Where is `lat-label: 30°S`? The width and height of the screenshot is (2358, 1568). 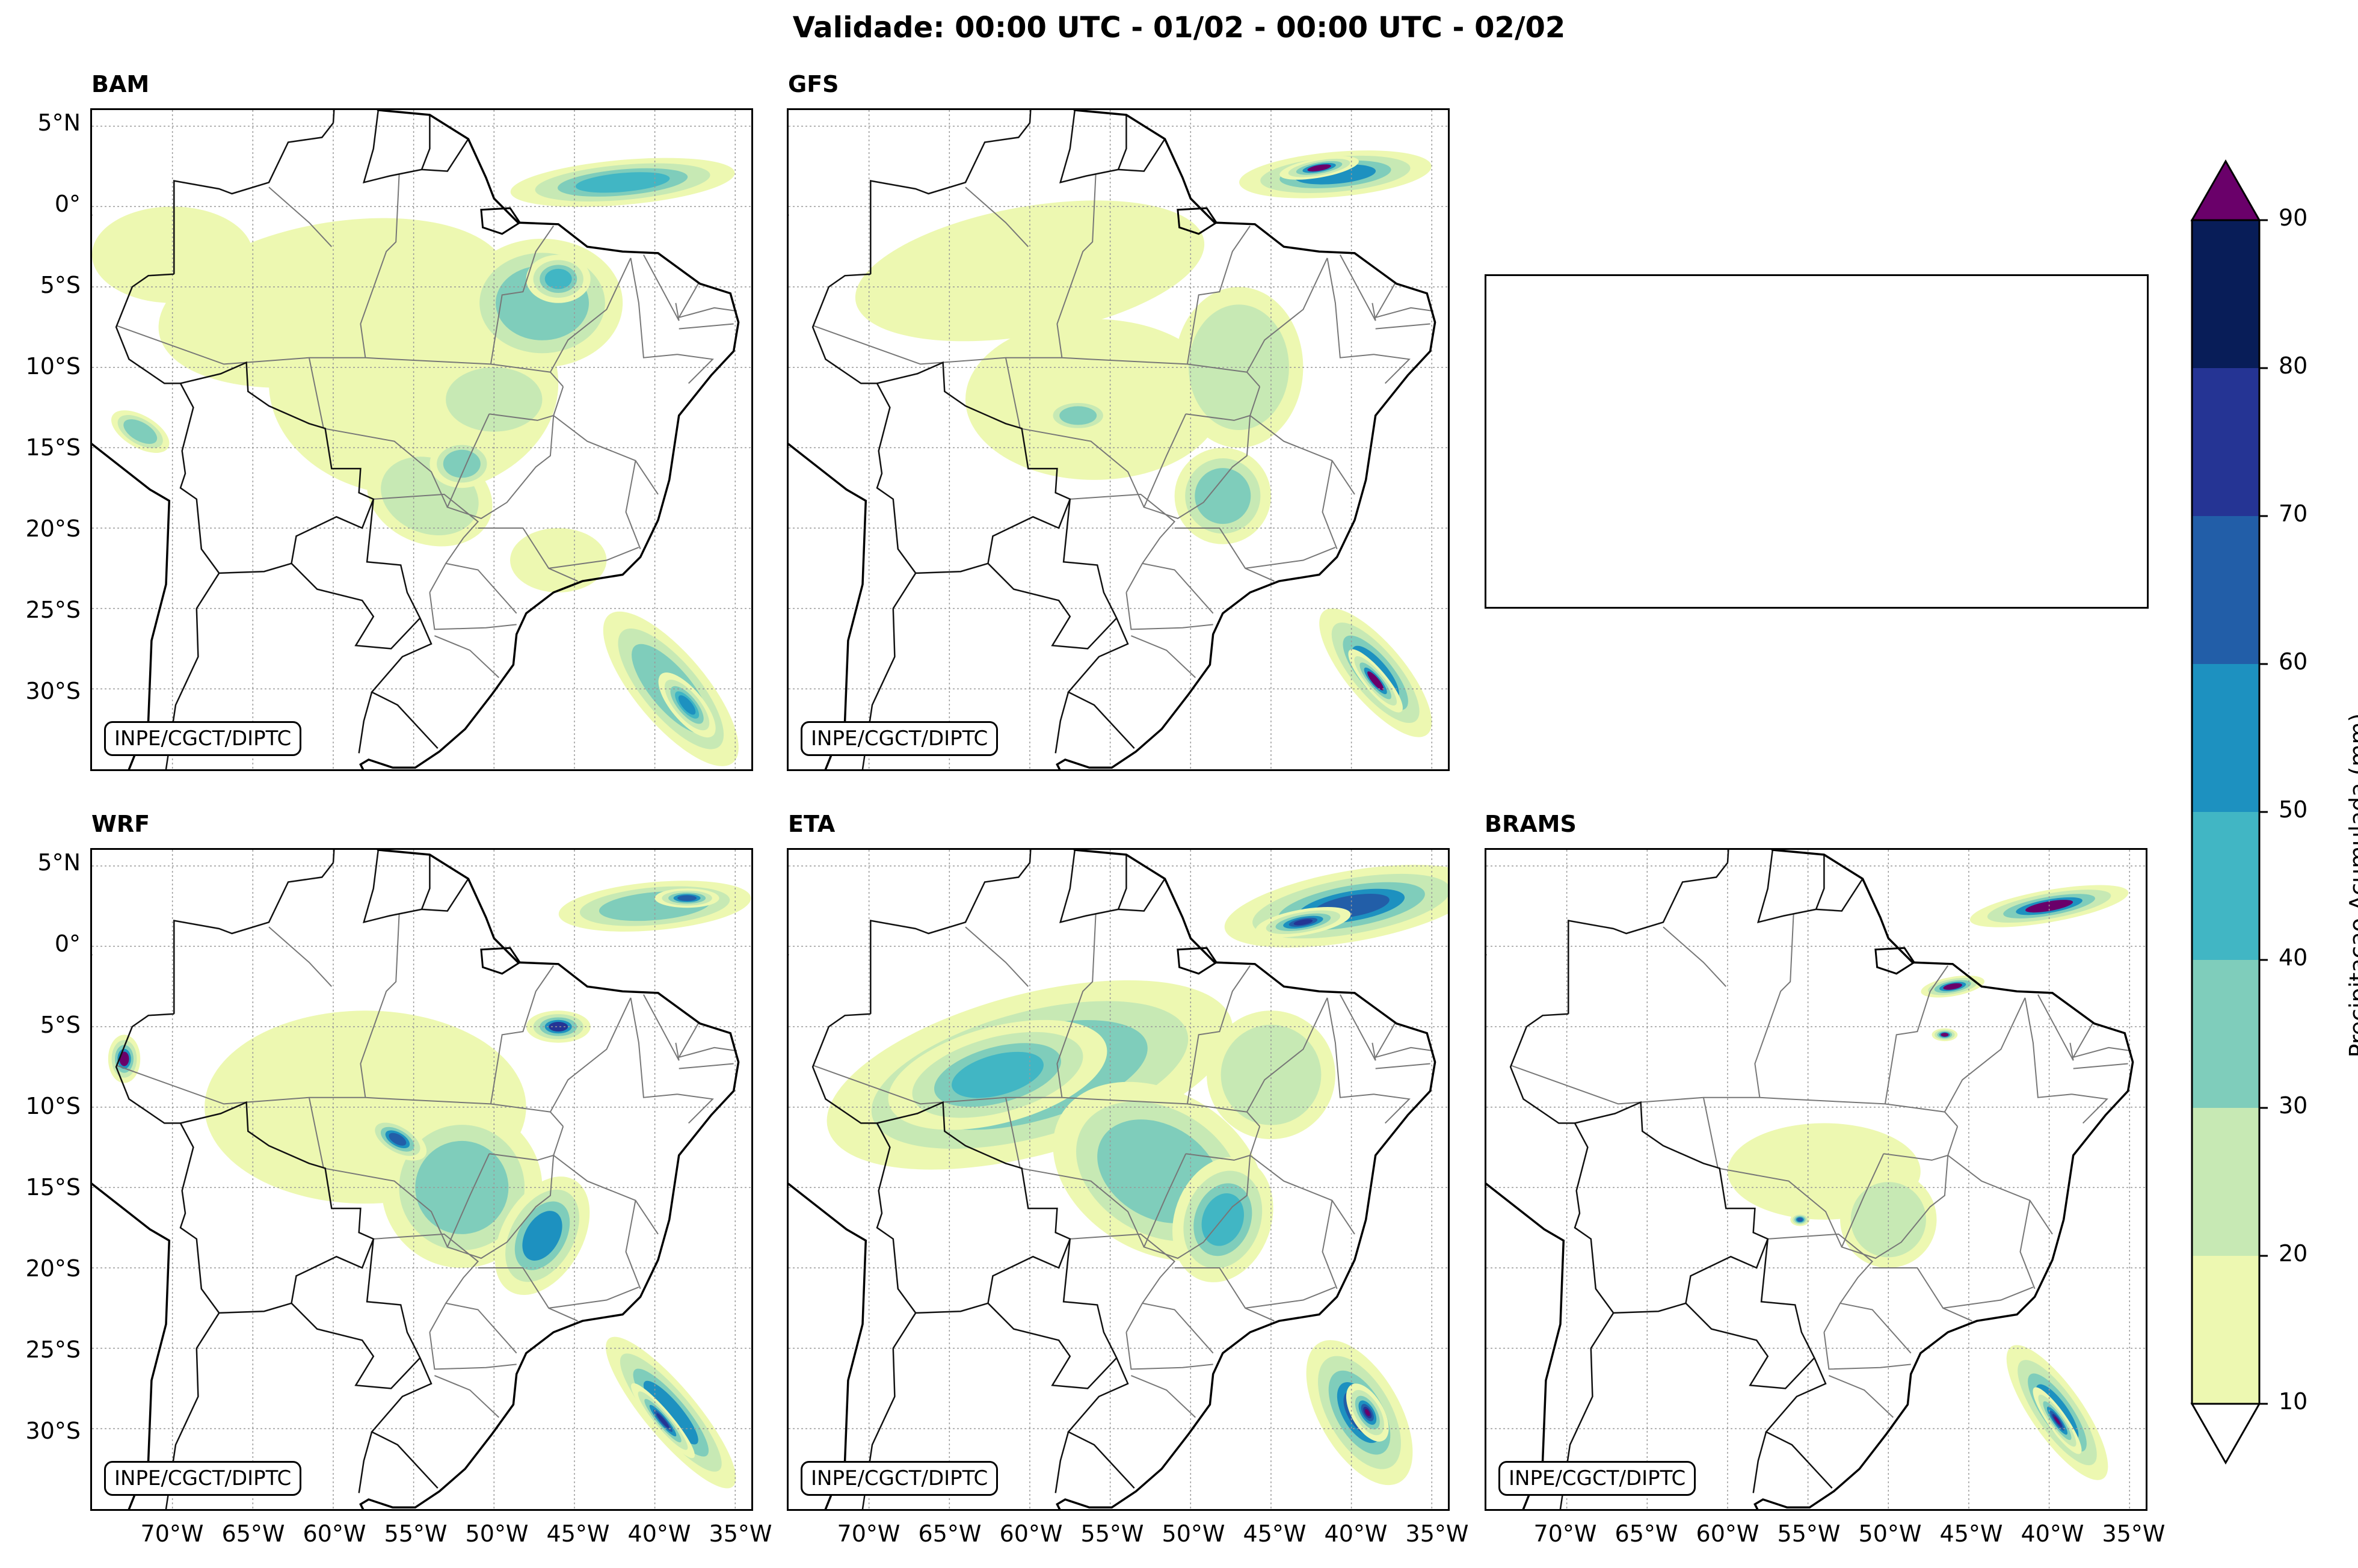 lat-label: 30°S is located at coordinates (53, 1431).